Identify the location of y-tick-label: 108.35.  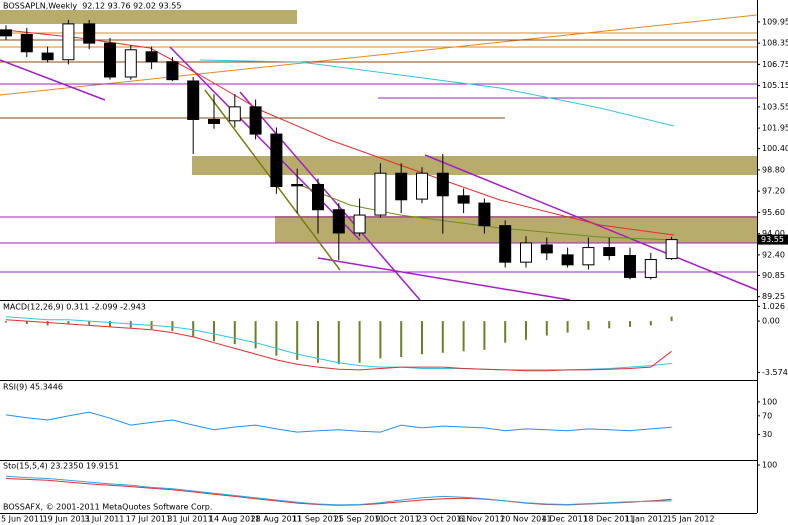
(775, 43).